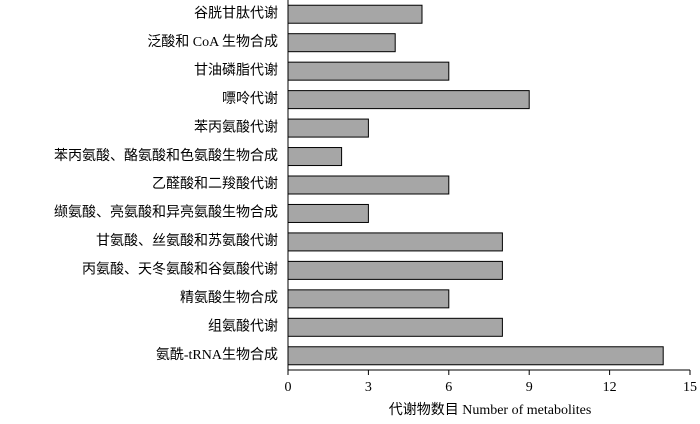 The height and width of the screenshot is (424, 700). What do you see at coordinates (180, 270) in the screenshot?
I see `y-tick-label: 丙氨酸、天冬氨酸和谷氨酸代谢` at bounding box center [180, 270].